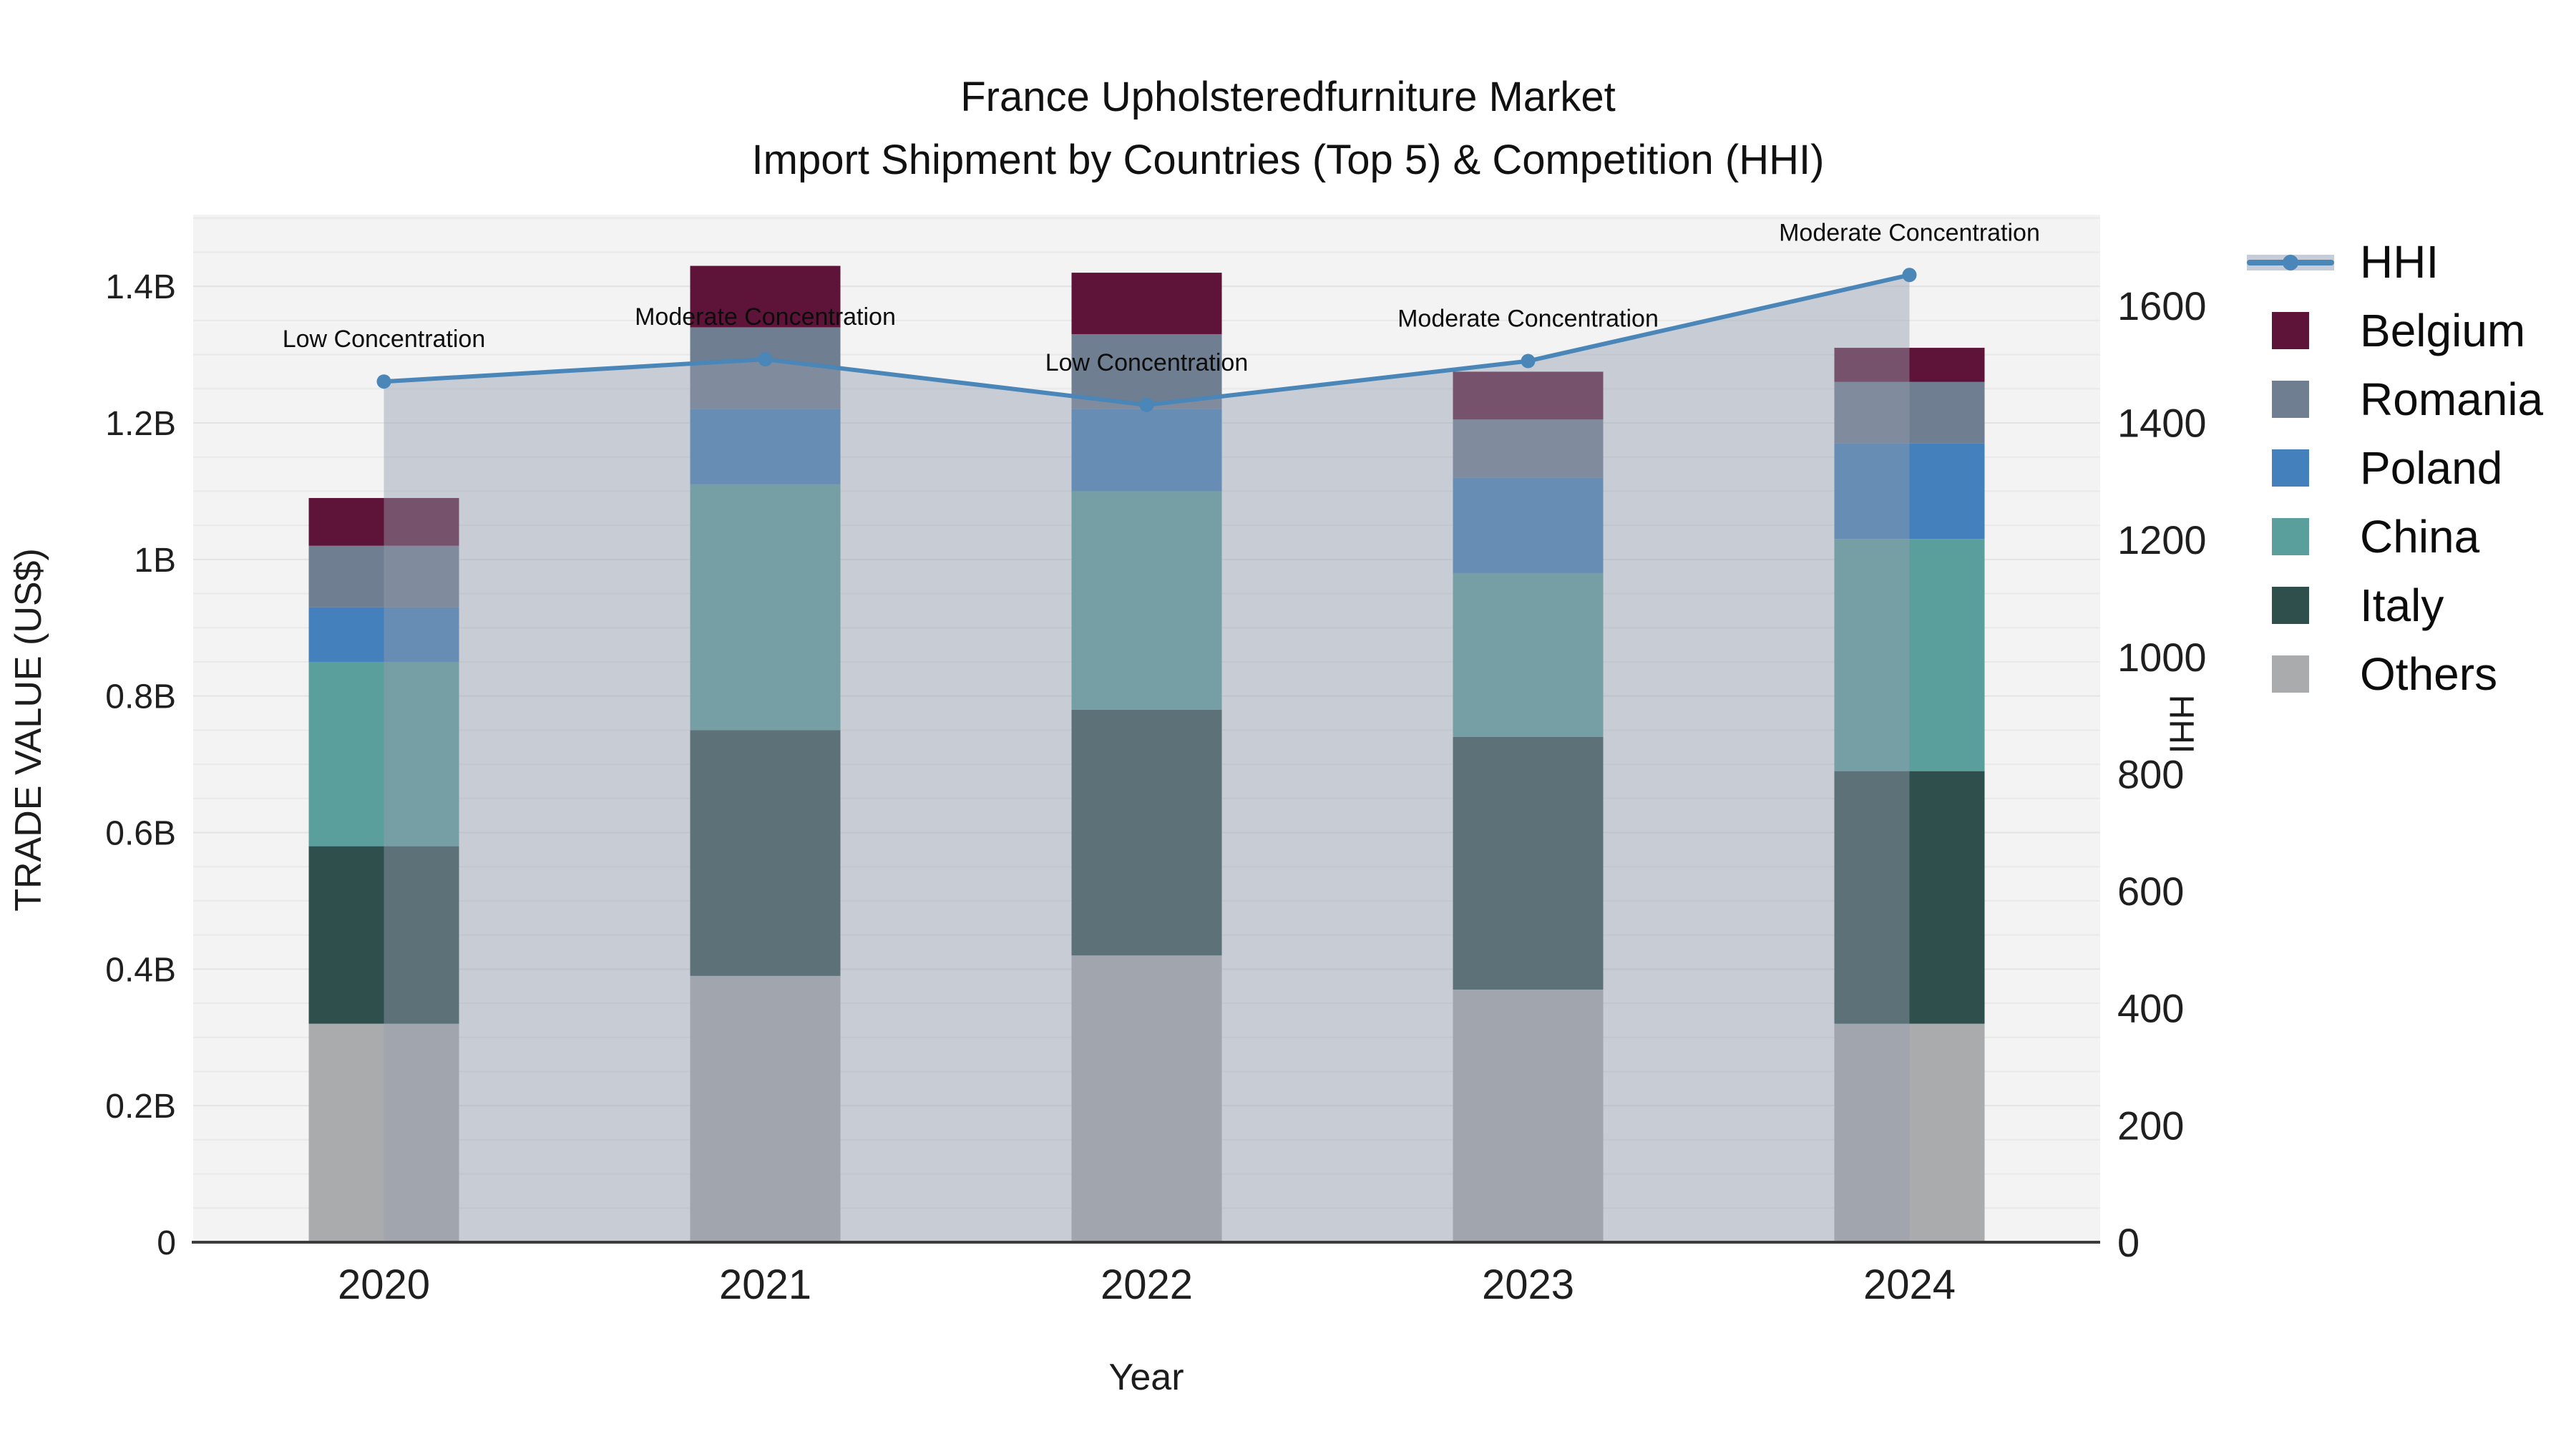  I want to click on left-tick-0.8B: 0.8B, so click(140, 697).